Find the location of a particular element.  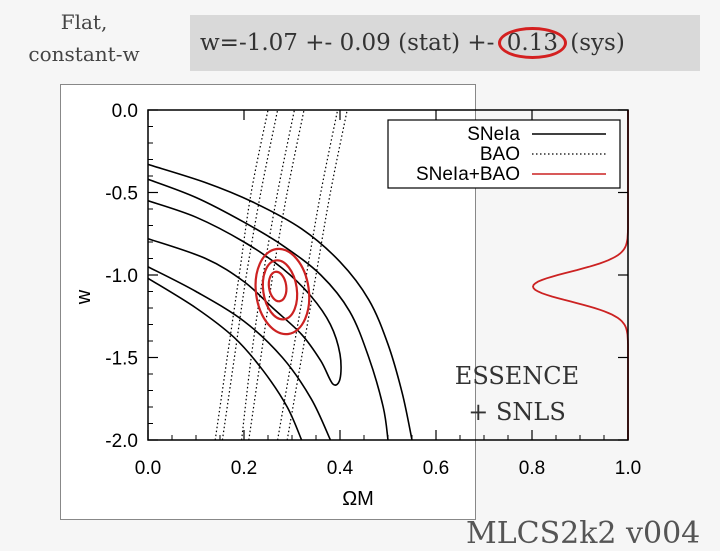

x-tick-label-5: 1.0 is located at coordinates (628, 468).